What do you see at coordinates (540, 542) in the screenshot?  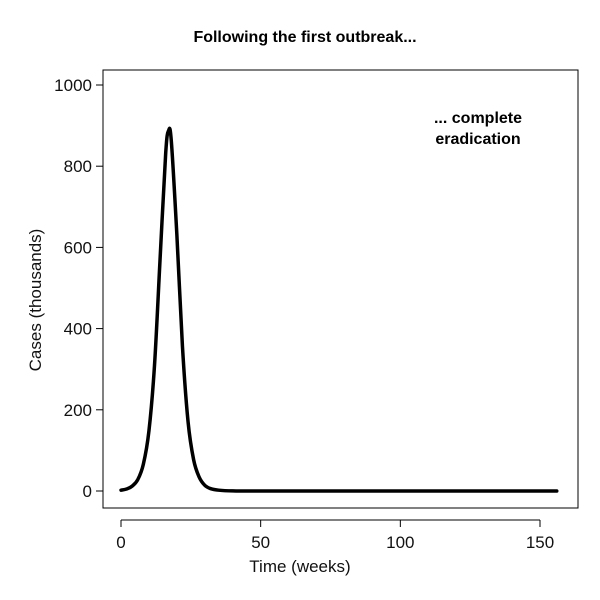 I see `x-tick-label: 150` at bounding box center [540, 542].